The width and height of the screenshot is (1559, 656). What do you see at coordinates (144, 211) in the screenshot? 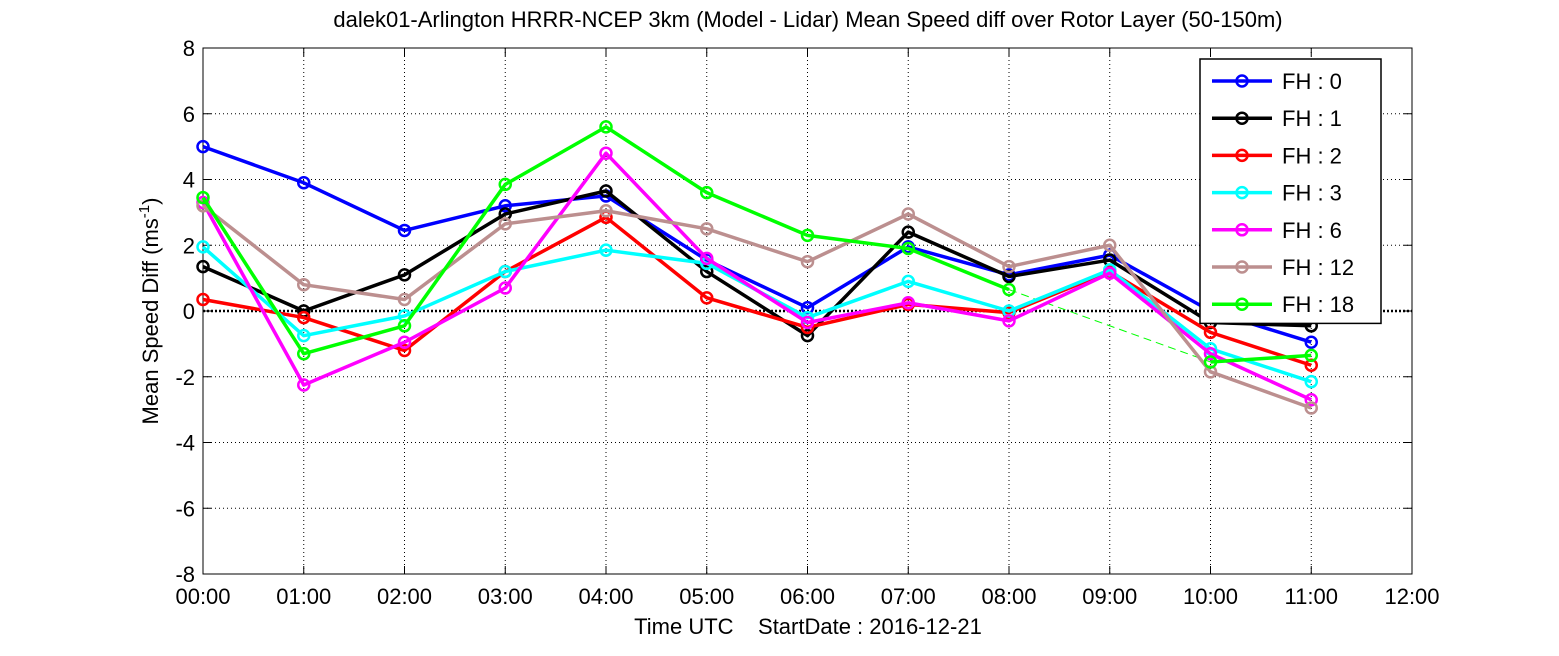
I see `y-axis-label-superscript: -1` at bounding box center [144, 211].